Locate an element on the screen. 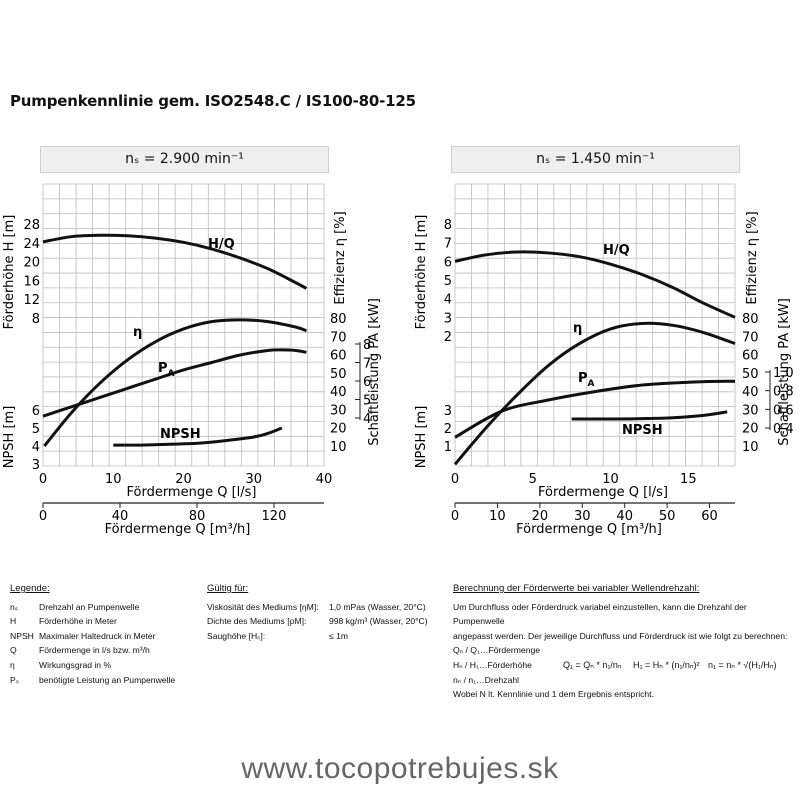 The height and width of the screenshot is (800, 800). legend-key: nₛ is located at coordinates (14, 606).